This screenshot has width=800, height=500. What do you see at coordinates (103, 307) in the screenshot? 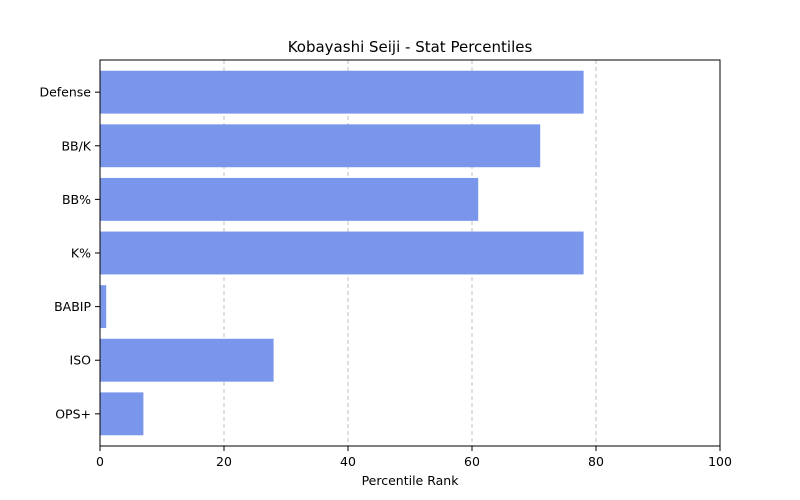
I see `bar-babip` at bounding box center [103, 307].